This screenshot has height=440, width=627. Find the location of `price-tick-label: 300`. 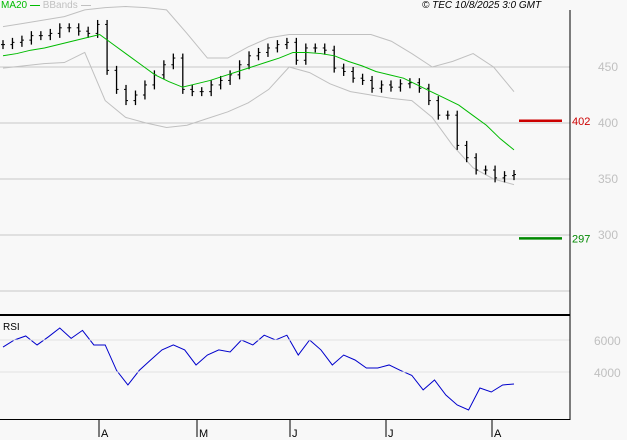

price-tick-label: 300 is located at coordinates (608, 235).